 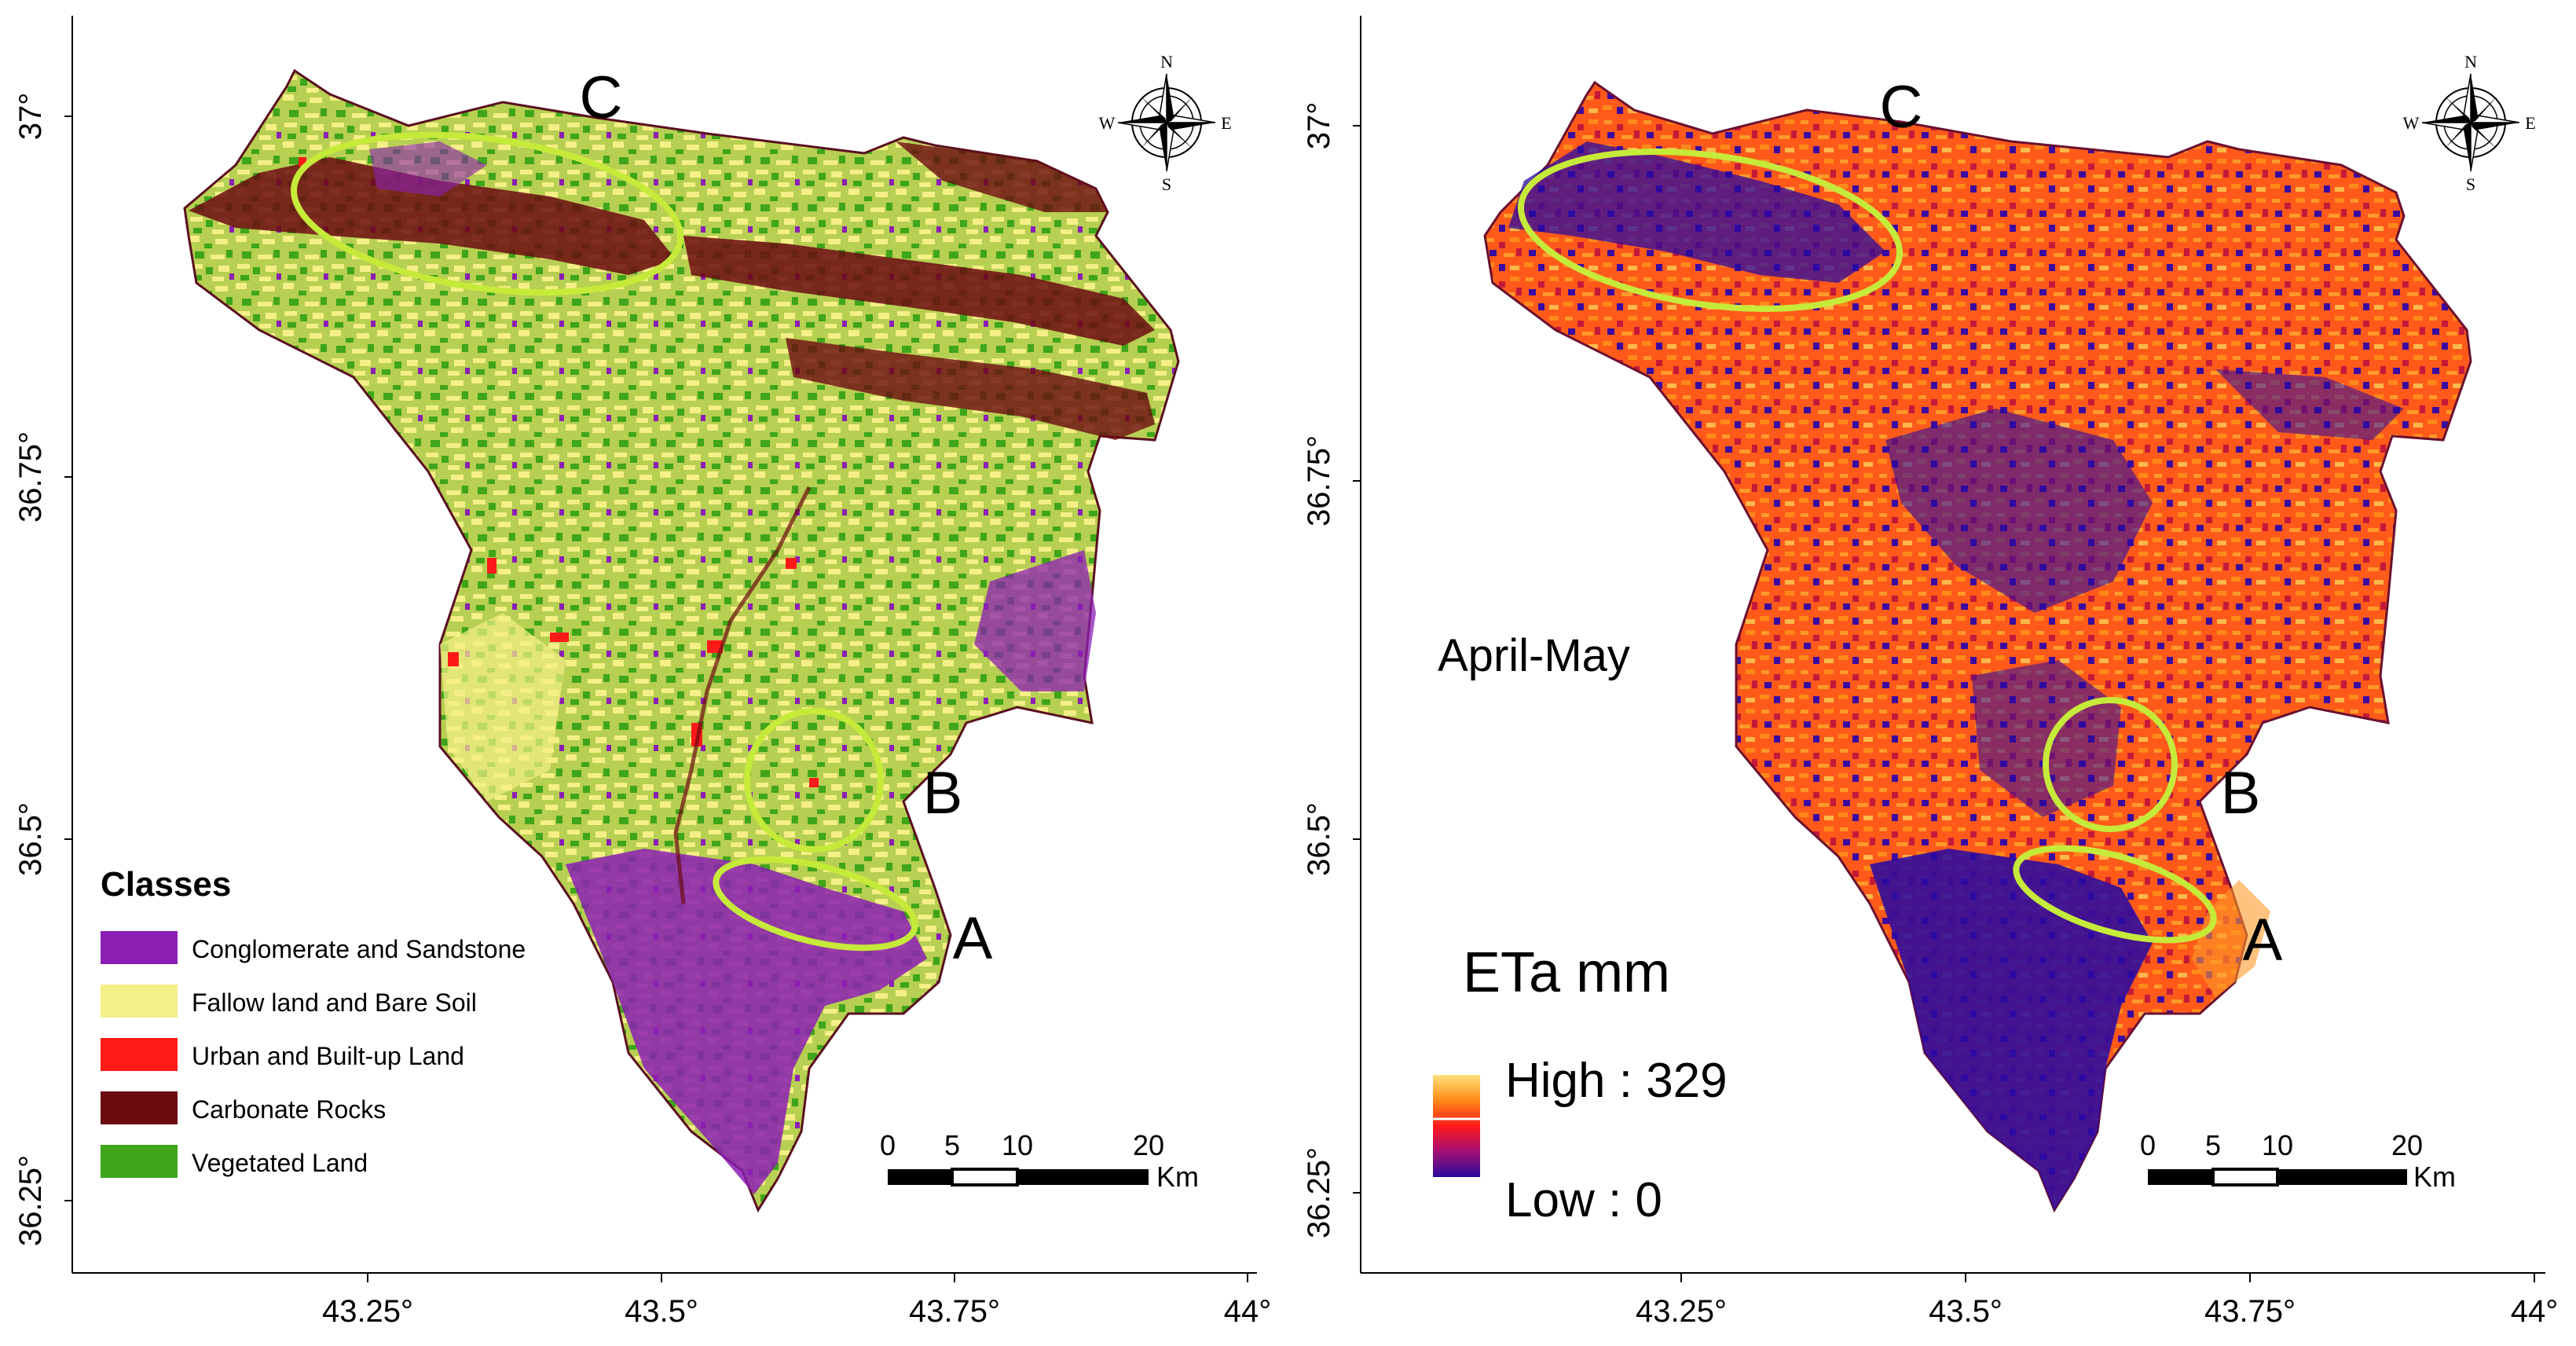 What do you see at coordinates (280, 1163) in the screenshot?
I see `legend-item-label: Vegetated Land` at bounding box center [280, 1163].